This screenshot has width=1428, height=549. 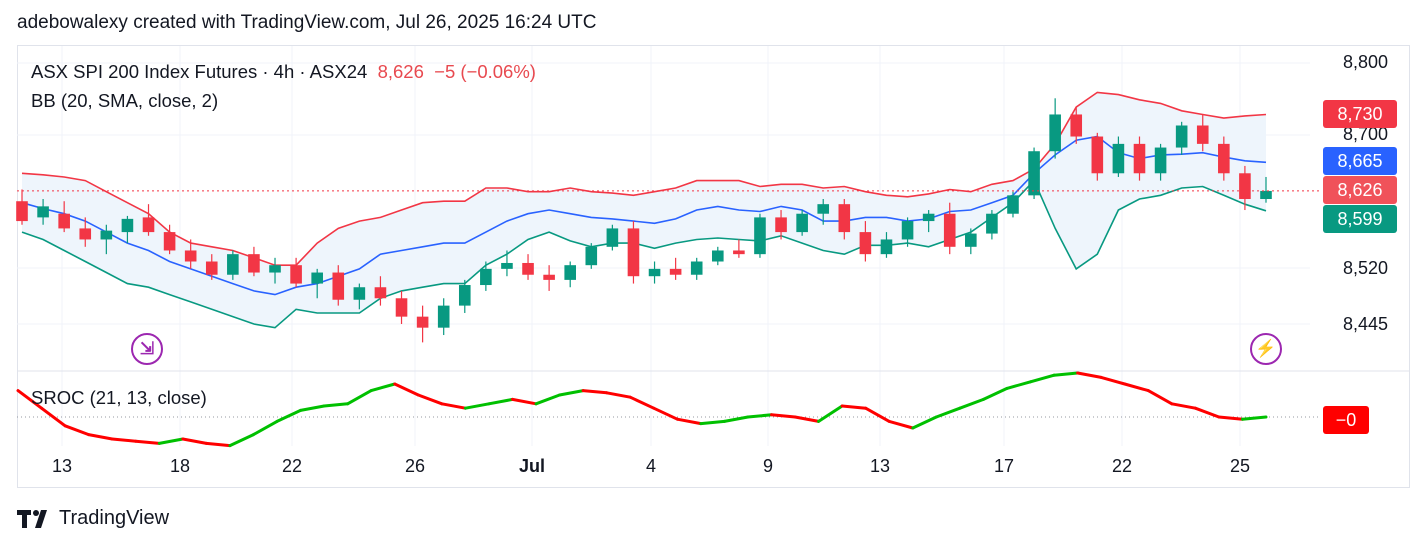 I want to click on tradingview-logo-icon, so click(x=32, y=518).